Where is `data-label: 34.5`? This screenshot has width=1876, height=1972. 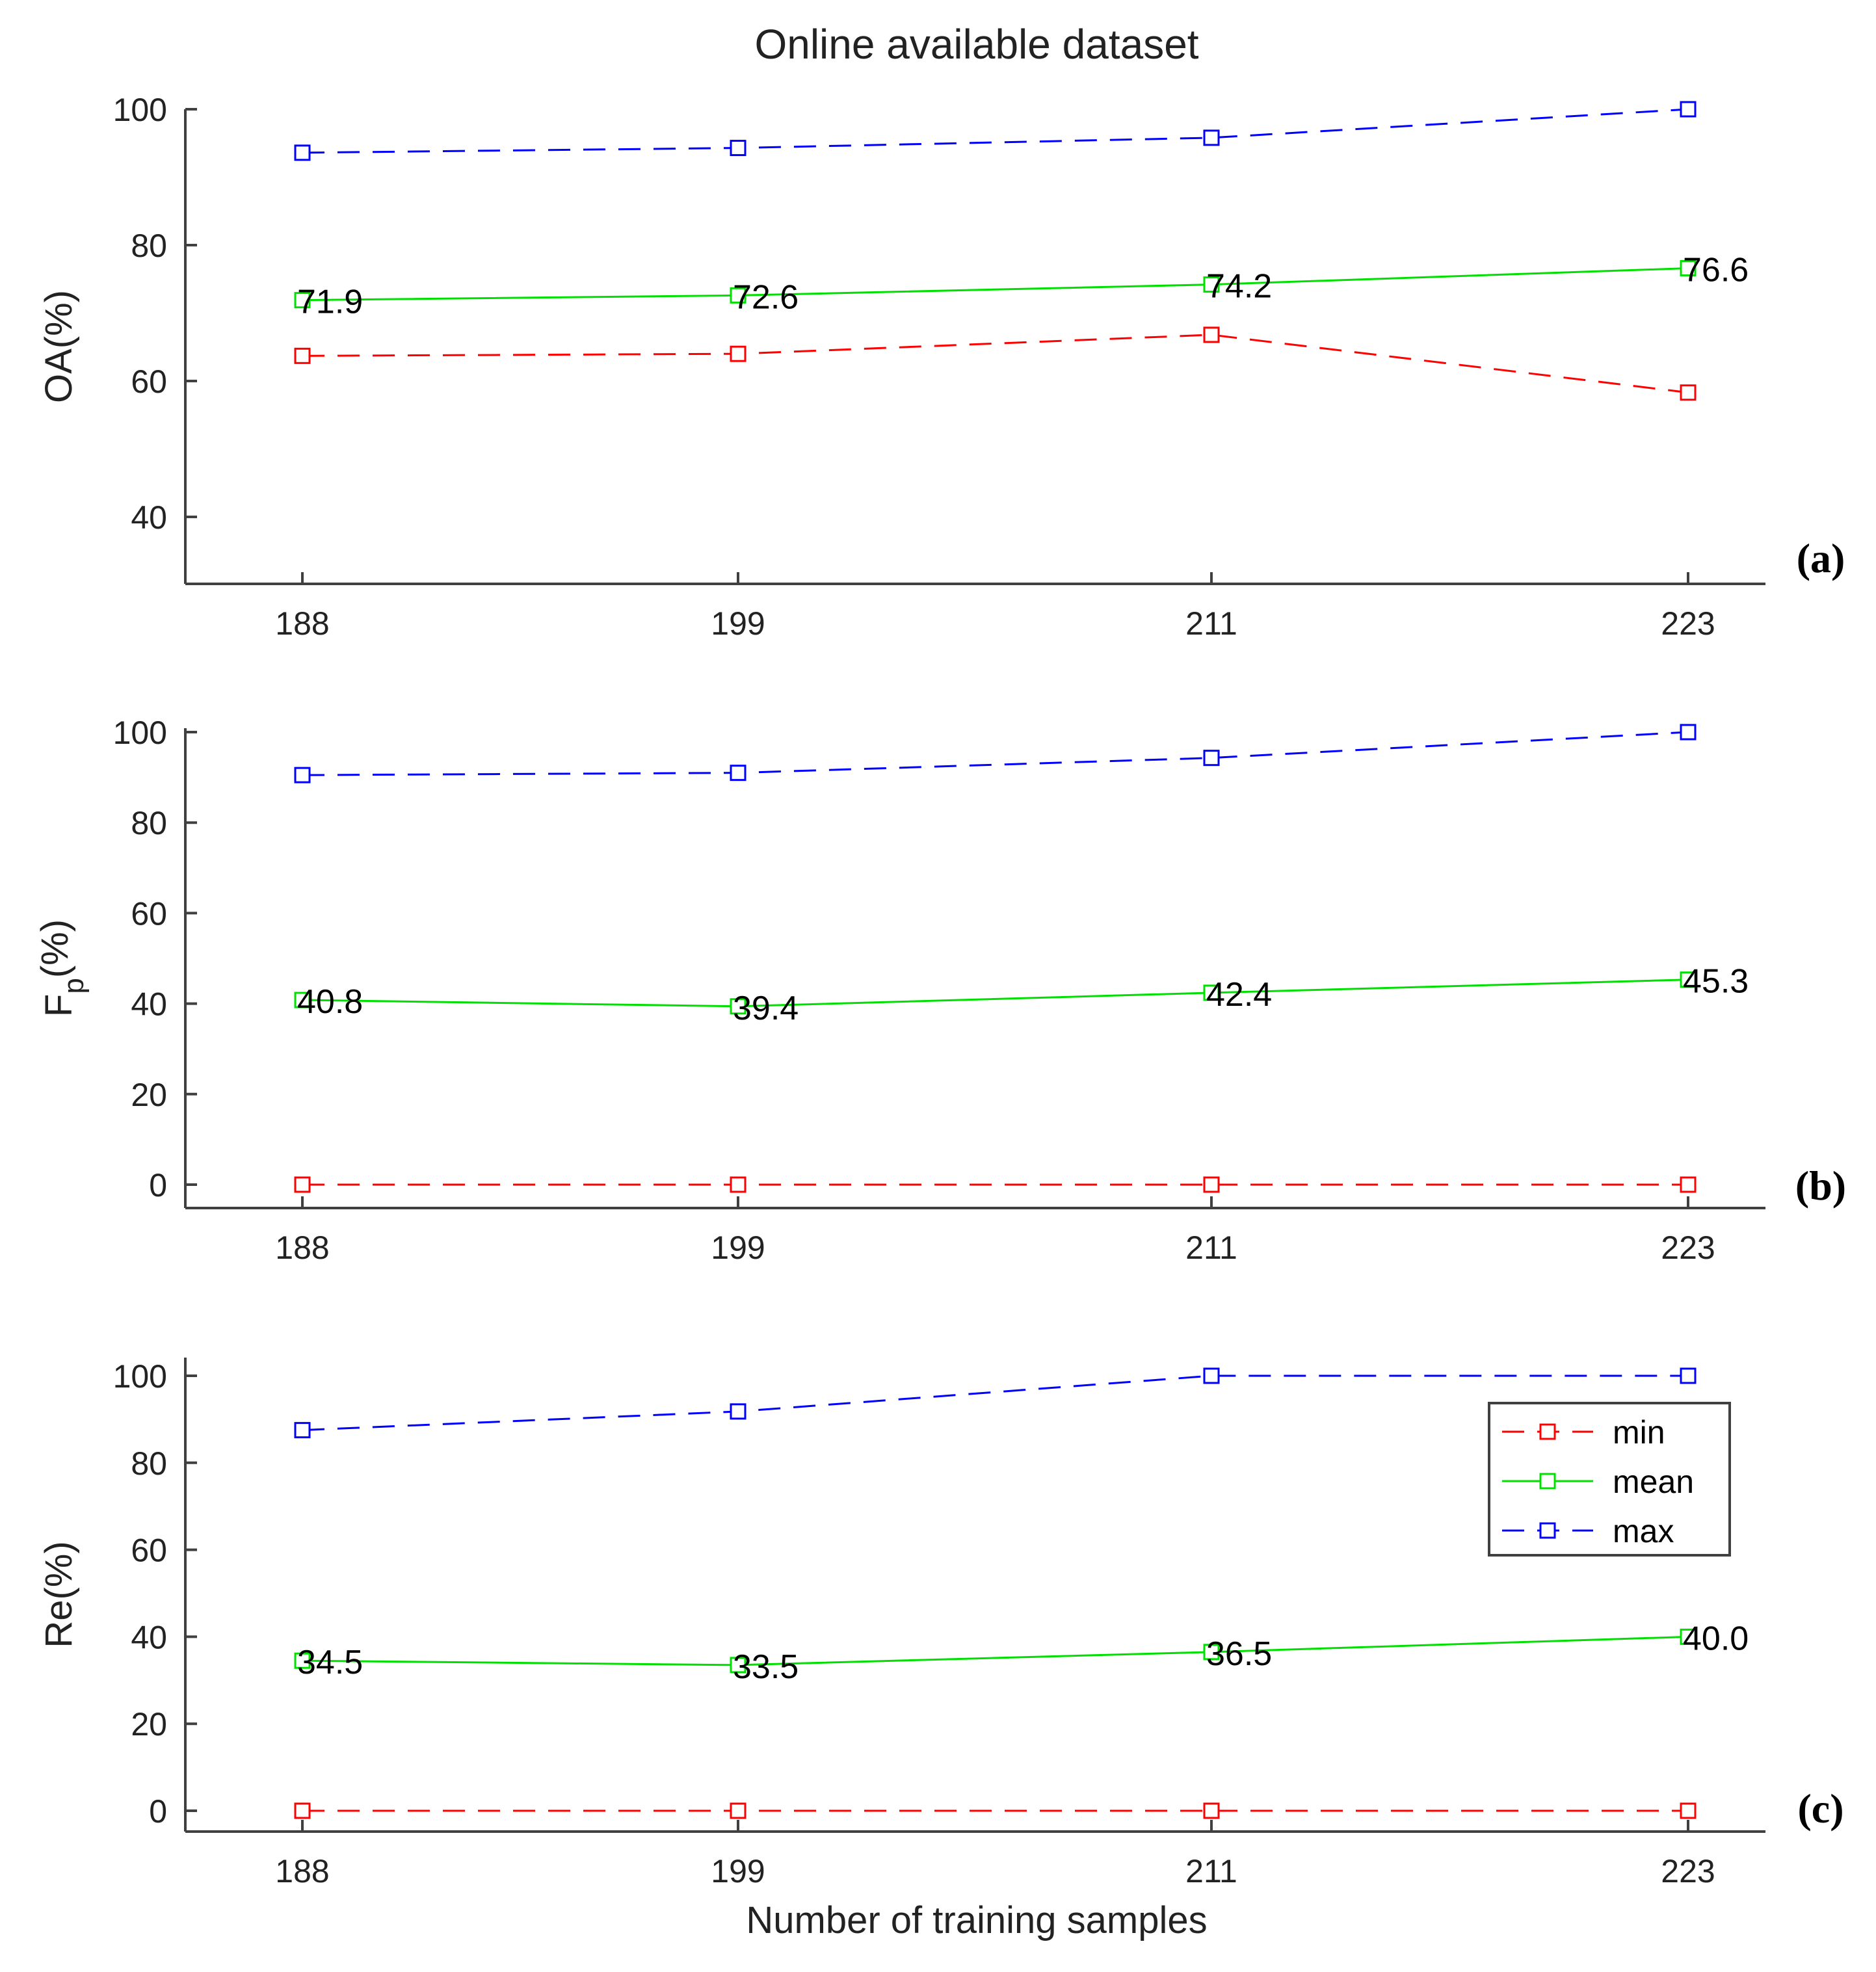 data-label: 34.5 is located at coordinates (330, 1662).